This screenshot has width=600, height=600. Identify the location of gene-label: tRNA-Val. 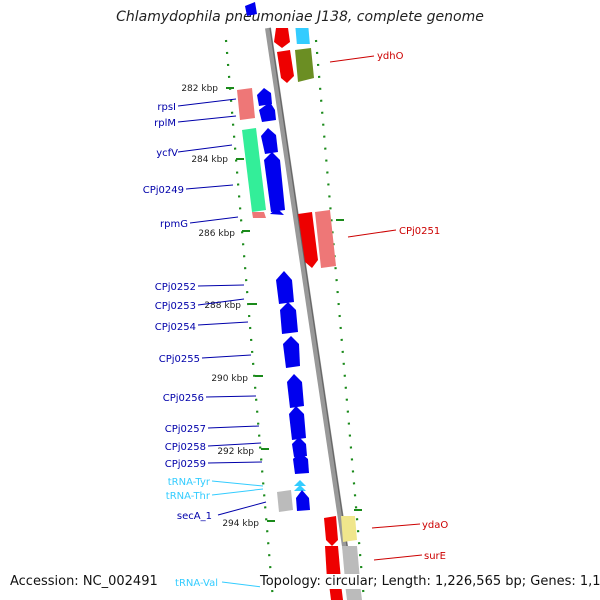
(196, 583).